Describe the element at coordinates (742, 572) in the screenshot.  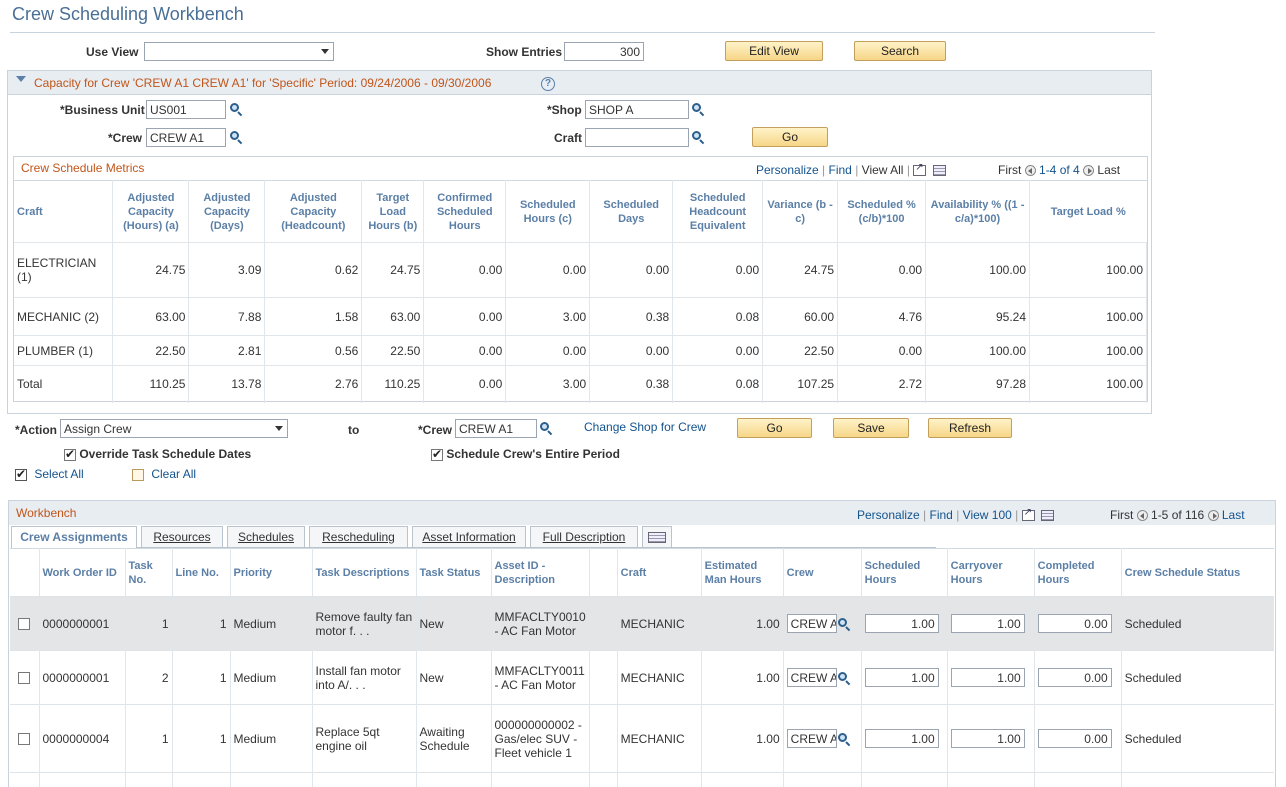
I see `wb-col-header: Estimated Man Hours` at that location.